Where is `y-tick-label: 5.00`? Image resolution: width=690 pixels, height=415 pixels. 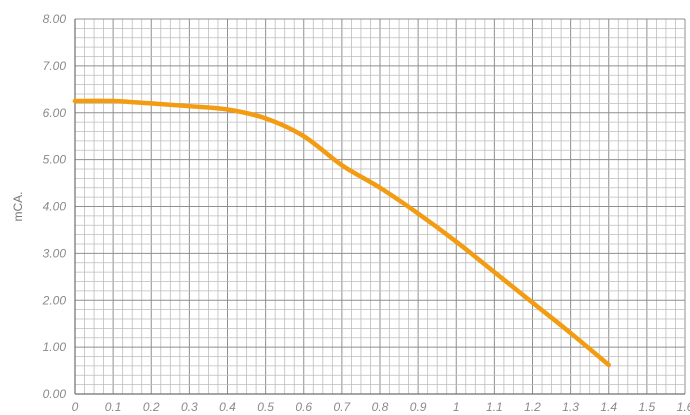 y-tick-label: 5.00 is located at coordinates (55, 160).